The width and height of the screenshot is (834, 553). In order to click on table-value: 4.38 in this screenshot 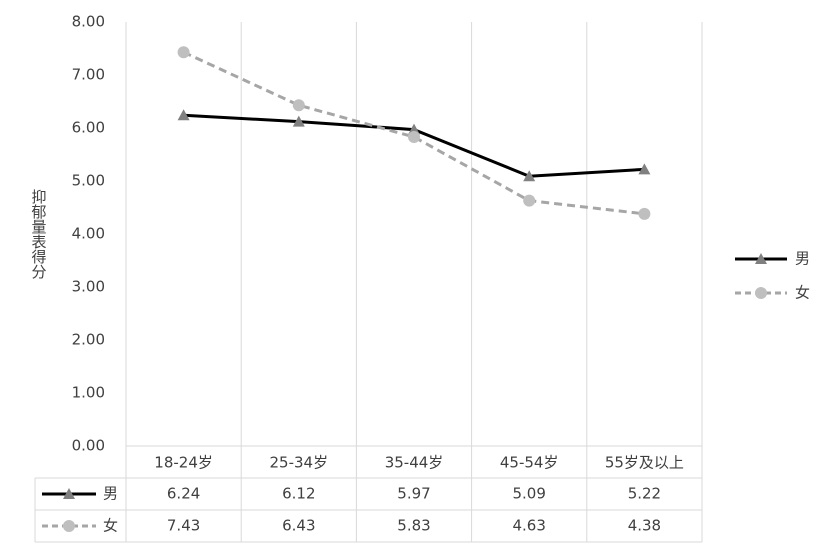, I will do `click(644, 526)`.